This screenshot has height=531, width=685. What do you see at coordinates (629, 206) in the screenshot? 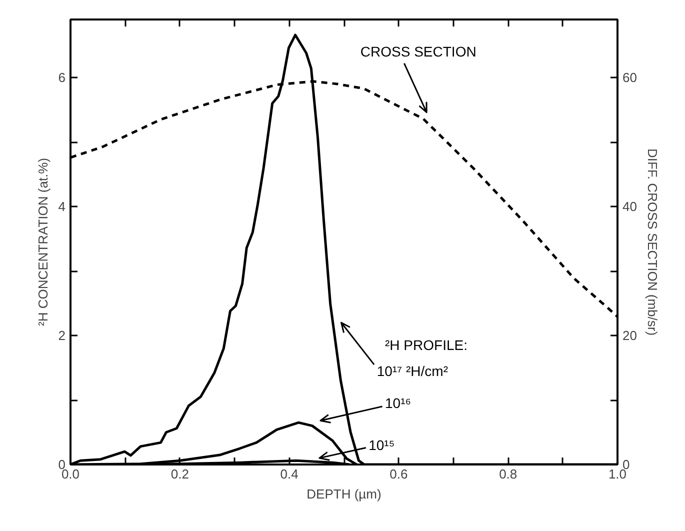
I see `y2-tick-label: 40` at bounding box center [629, 206].